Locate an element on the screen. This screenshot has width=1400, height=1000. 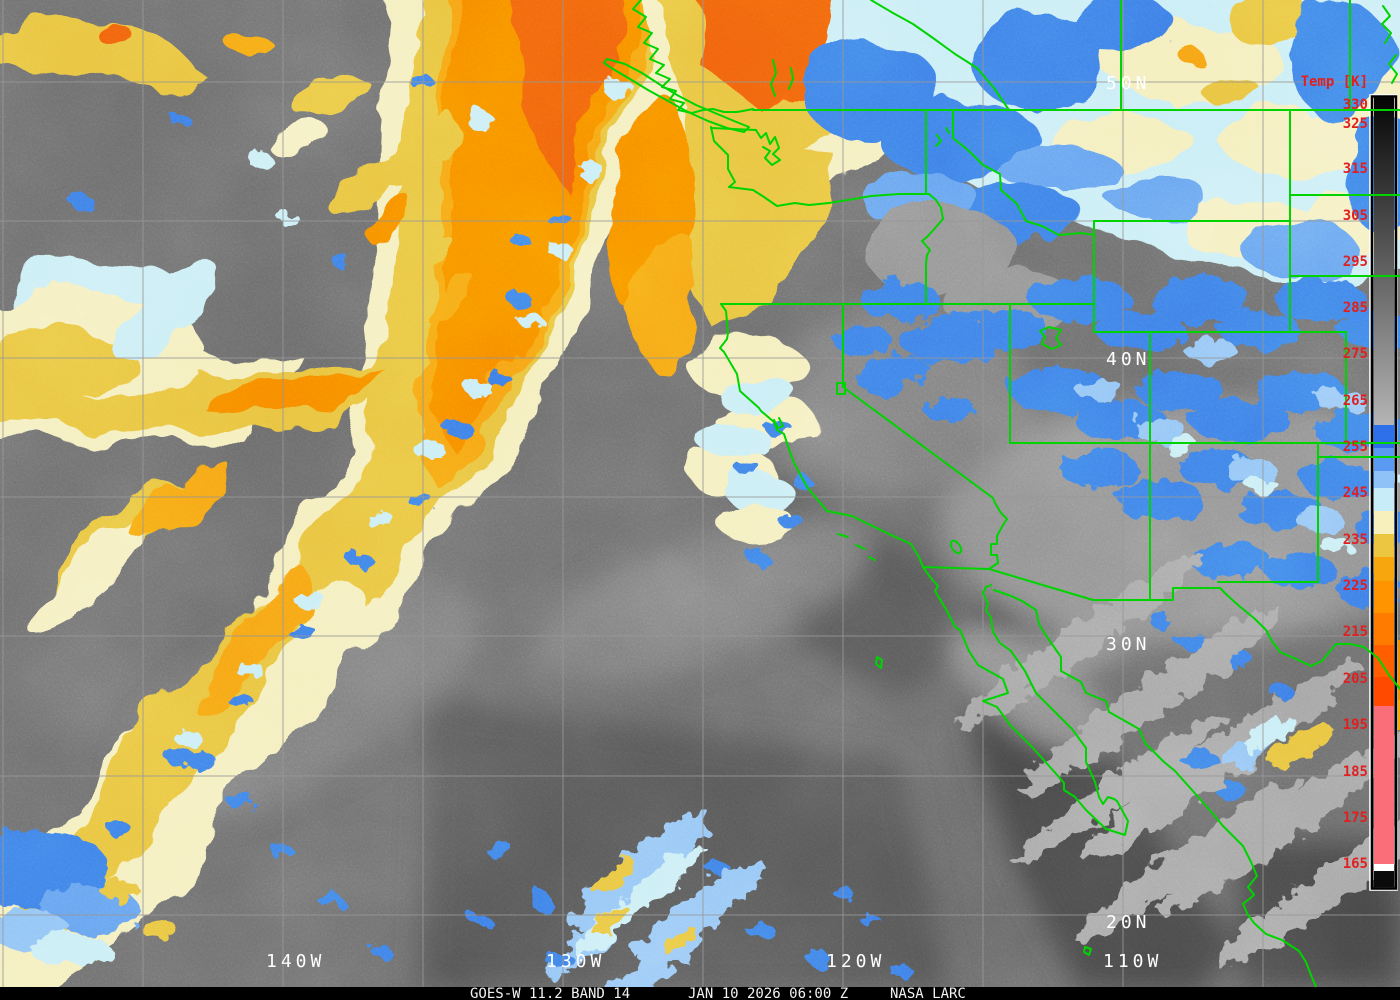
svg-text: 235 is located at coordinates (1355, 540).